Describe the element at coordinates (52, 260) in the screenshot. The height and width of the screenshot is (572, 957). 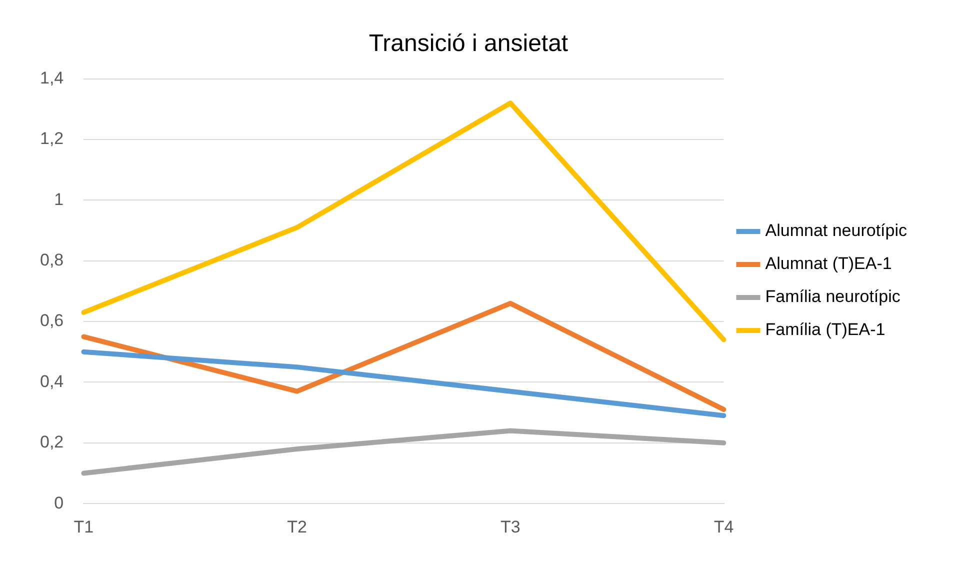
I see `y-tick-label: 0,8` at that location.